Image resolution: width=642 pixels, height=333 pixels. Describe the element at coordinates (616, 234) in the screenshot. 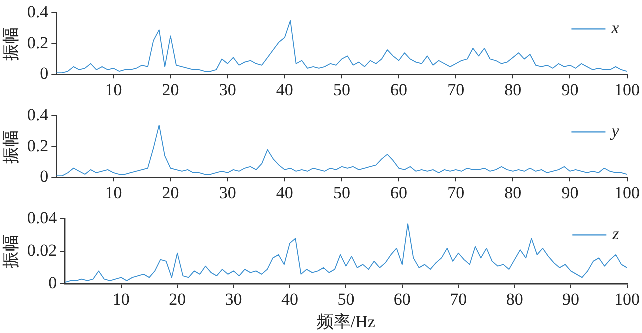

I see `legend-label: z` at that location.